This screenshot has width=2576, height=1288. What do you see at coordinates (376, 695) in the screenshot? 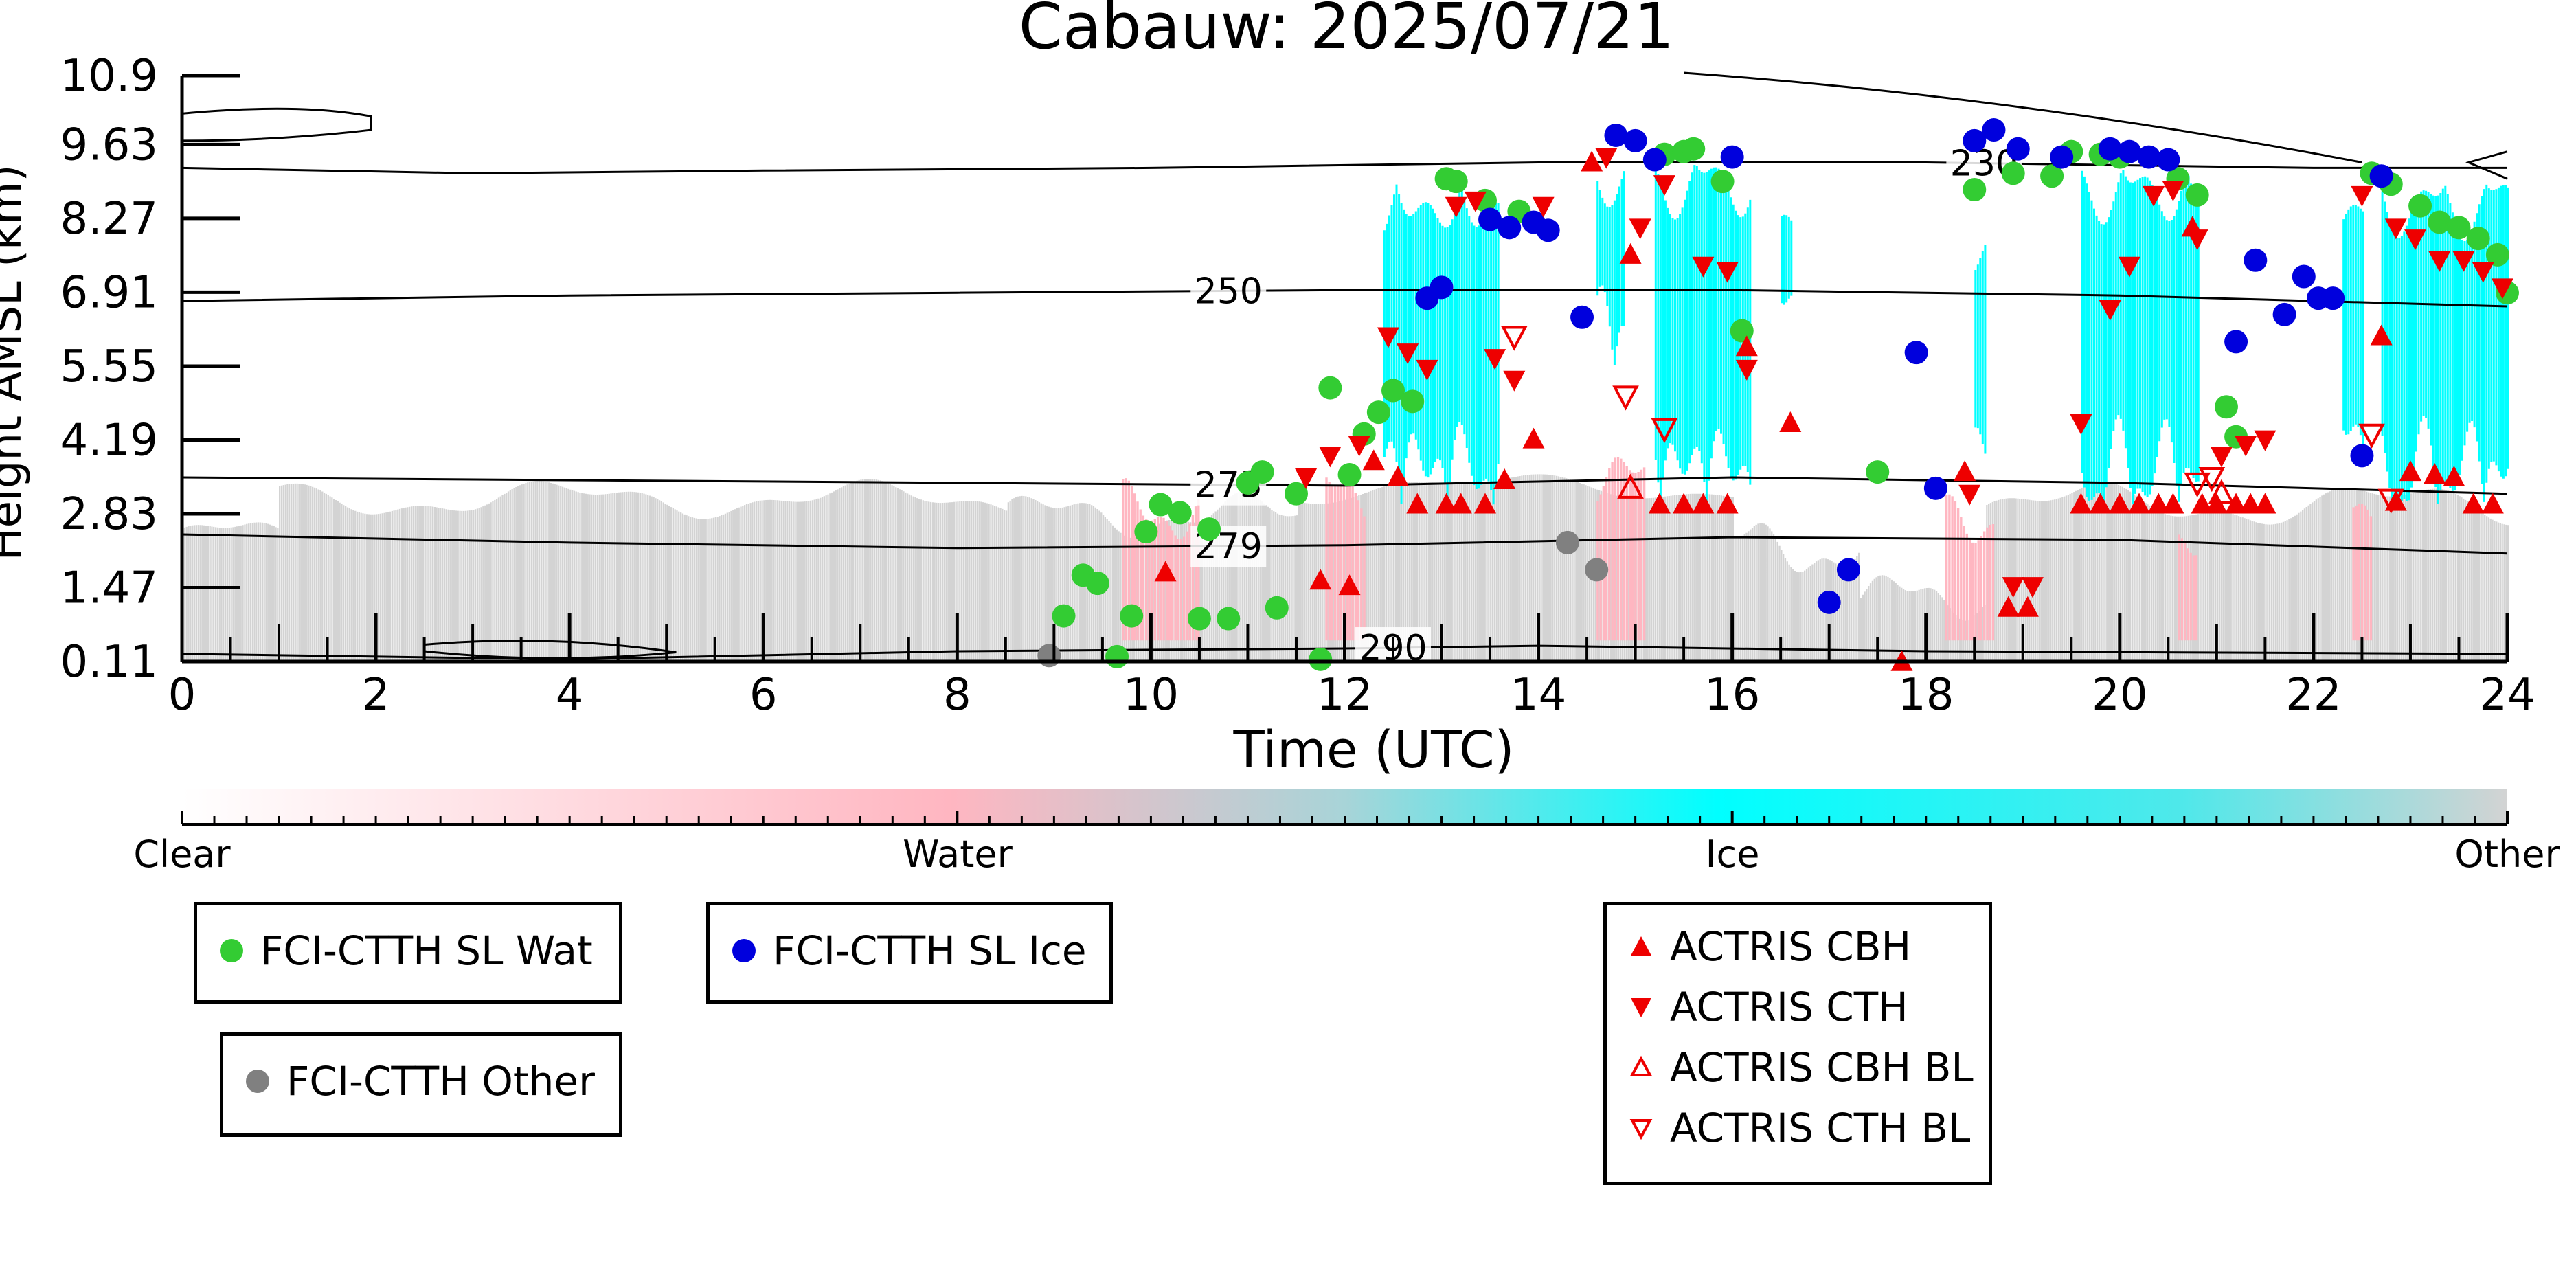
I see `x-tick-label: 2` at bounding box center [376, 695].